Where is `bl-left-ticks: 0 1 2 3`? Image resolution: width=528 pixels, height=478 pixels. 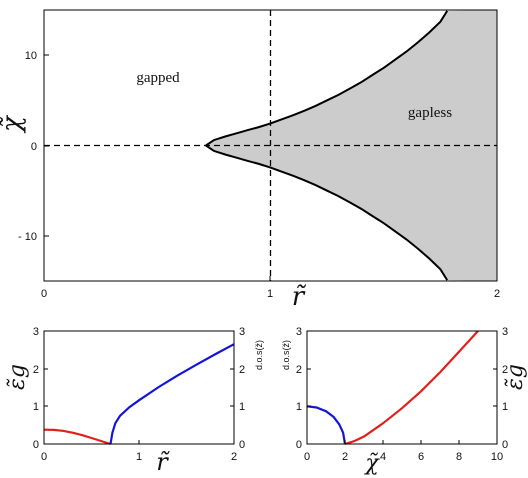
bl-left-ticks: 0 1 2 3 is located at coordinates (40, 388).